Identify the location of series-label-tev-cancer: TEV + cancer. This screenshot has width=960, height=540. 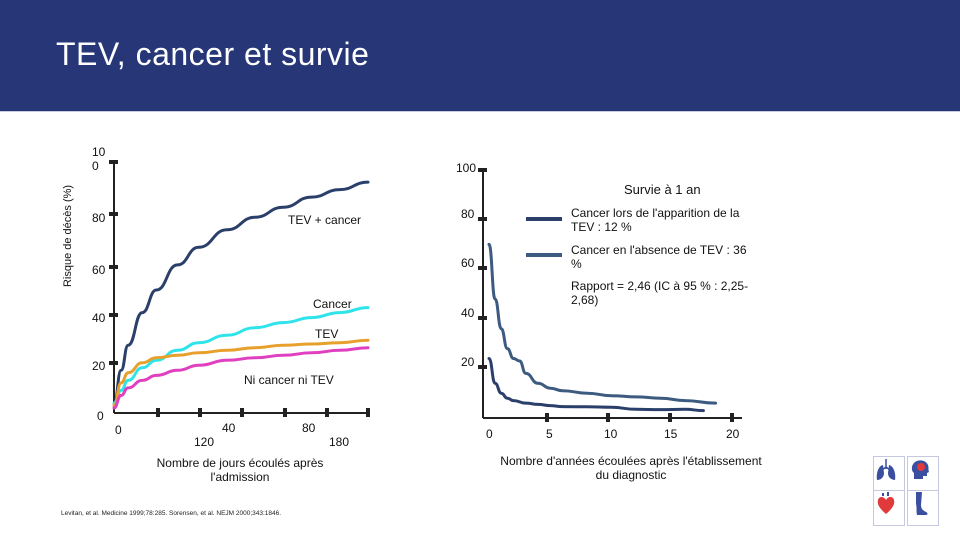
(325, 220).